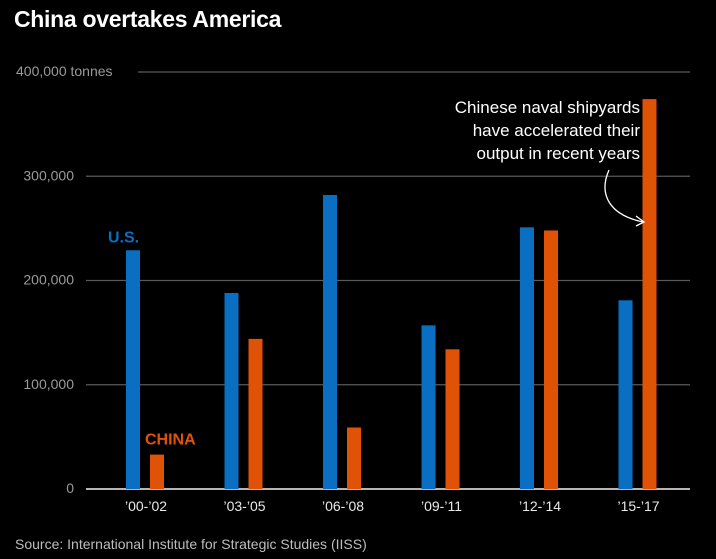  I want to click on x-tick-label: ’03-’05, so click(244, 506).